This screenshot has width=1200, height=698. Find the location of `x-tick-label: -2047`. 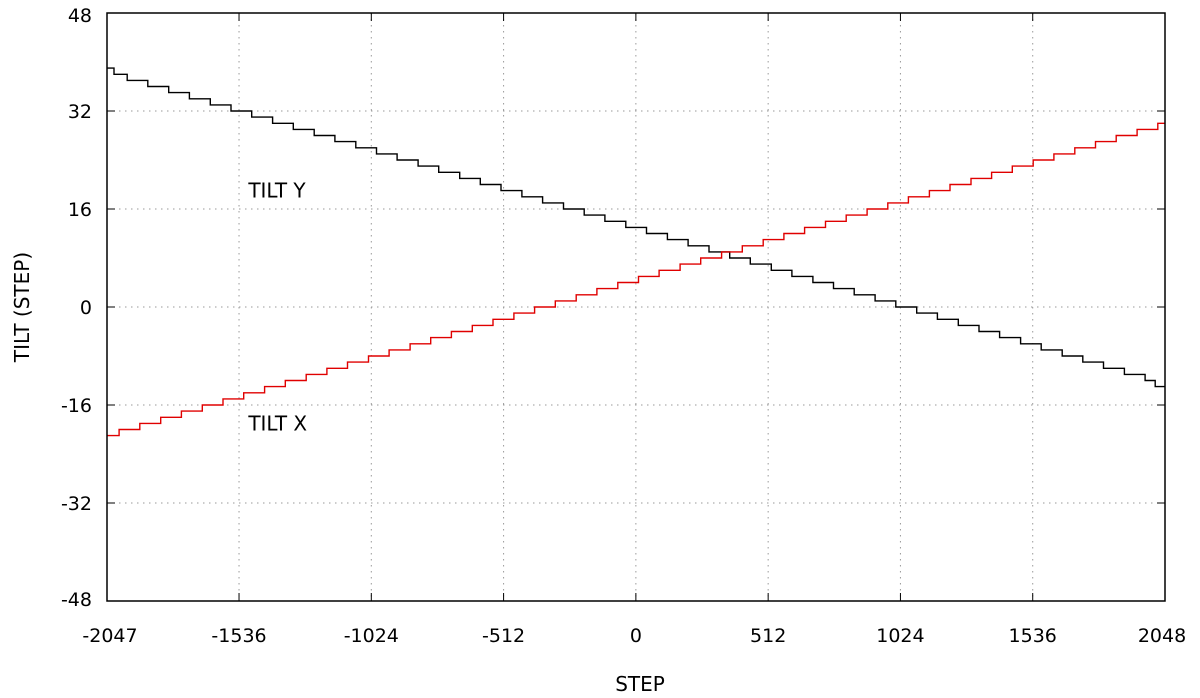

x-tick-label: -2047 is located at coordinates (109, 636).